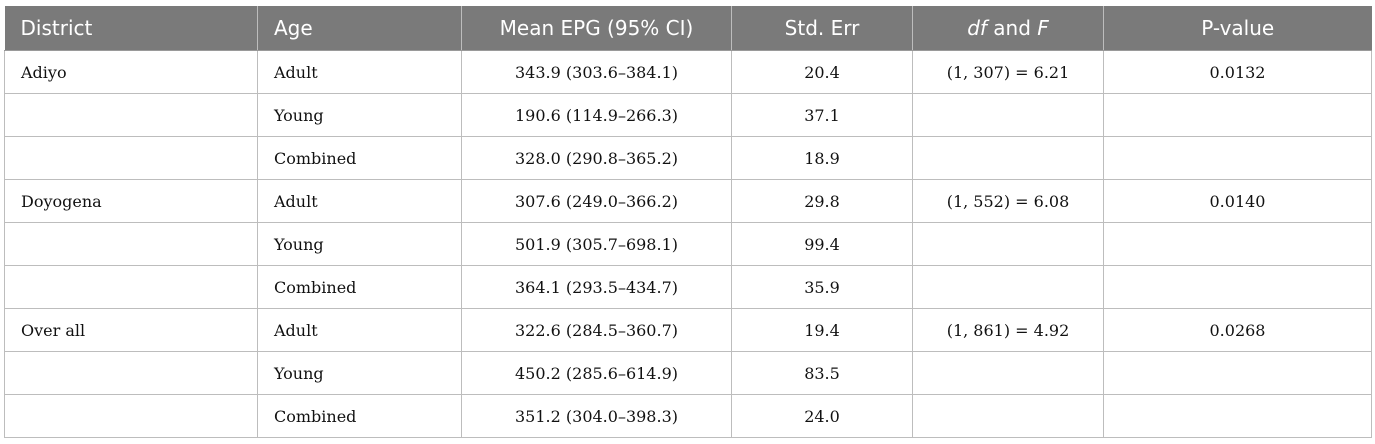  What do you see at coordinates (1008, 72) in the screenshot?
I see `cell-df-f: (1, 307) = 6.21` at bounding box center [1008, 72].